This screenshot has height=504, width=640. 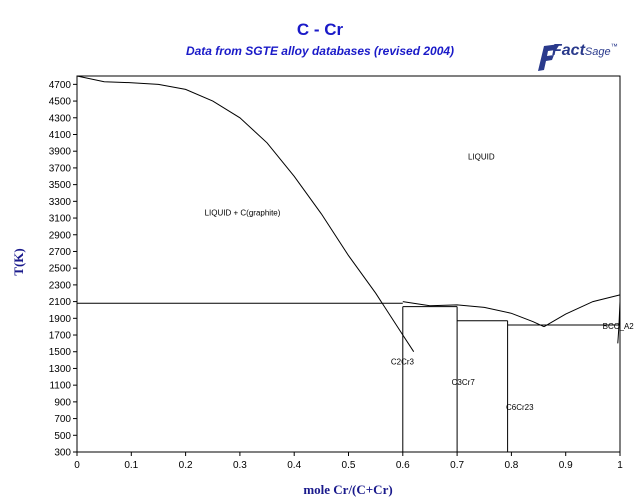 What do you see at coordinates (60, 85) in the screenshot?
I see `y-tick-label: 4700` at bounding box center [60, 85].